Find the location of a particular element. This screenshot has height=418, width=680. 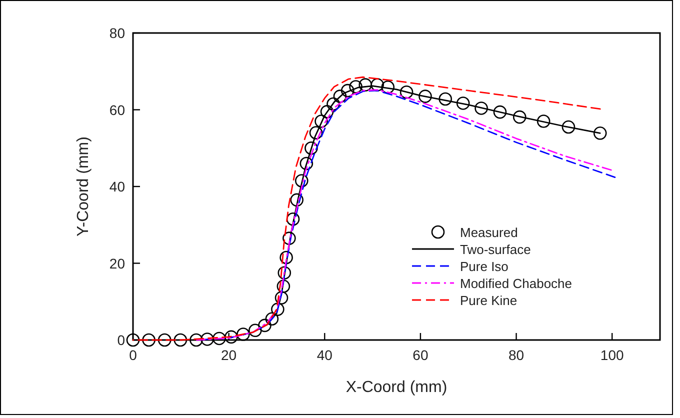

legend-label: Modified Chaboche is located at coordinates (516, 283).